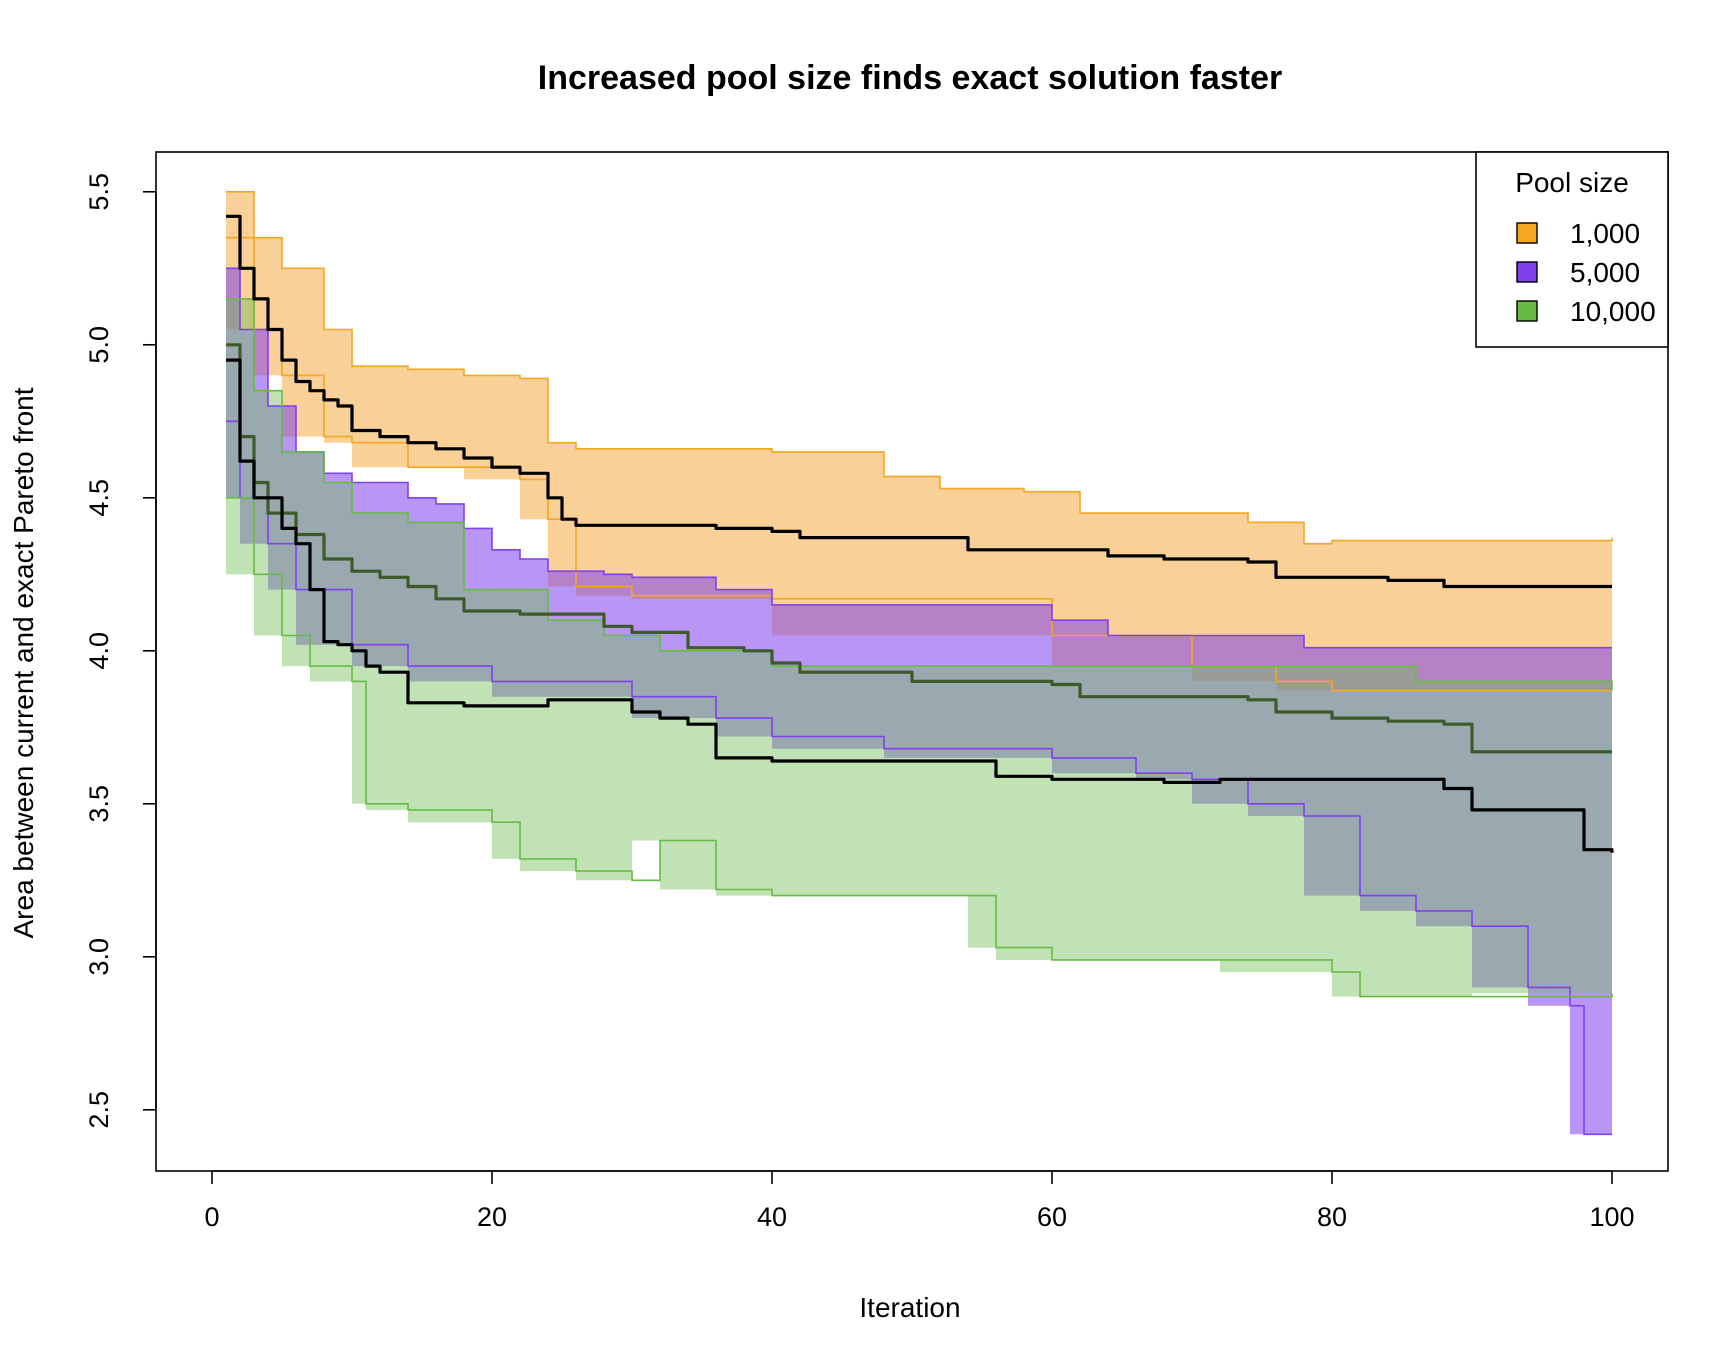 This screenshot has width=1736, height=1358. Describe the element at coordinates (1572, 182) in the screenshot. I see `legend-title: Pool size` at that location.